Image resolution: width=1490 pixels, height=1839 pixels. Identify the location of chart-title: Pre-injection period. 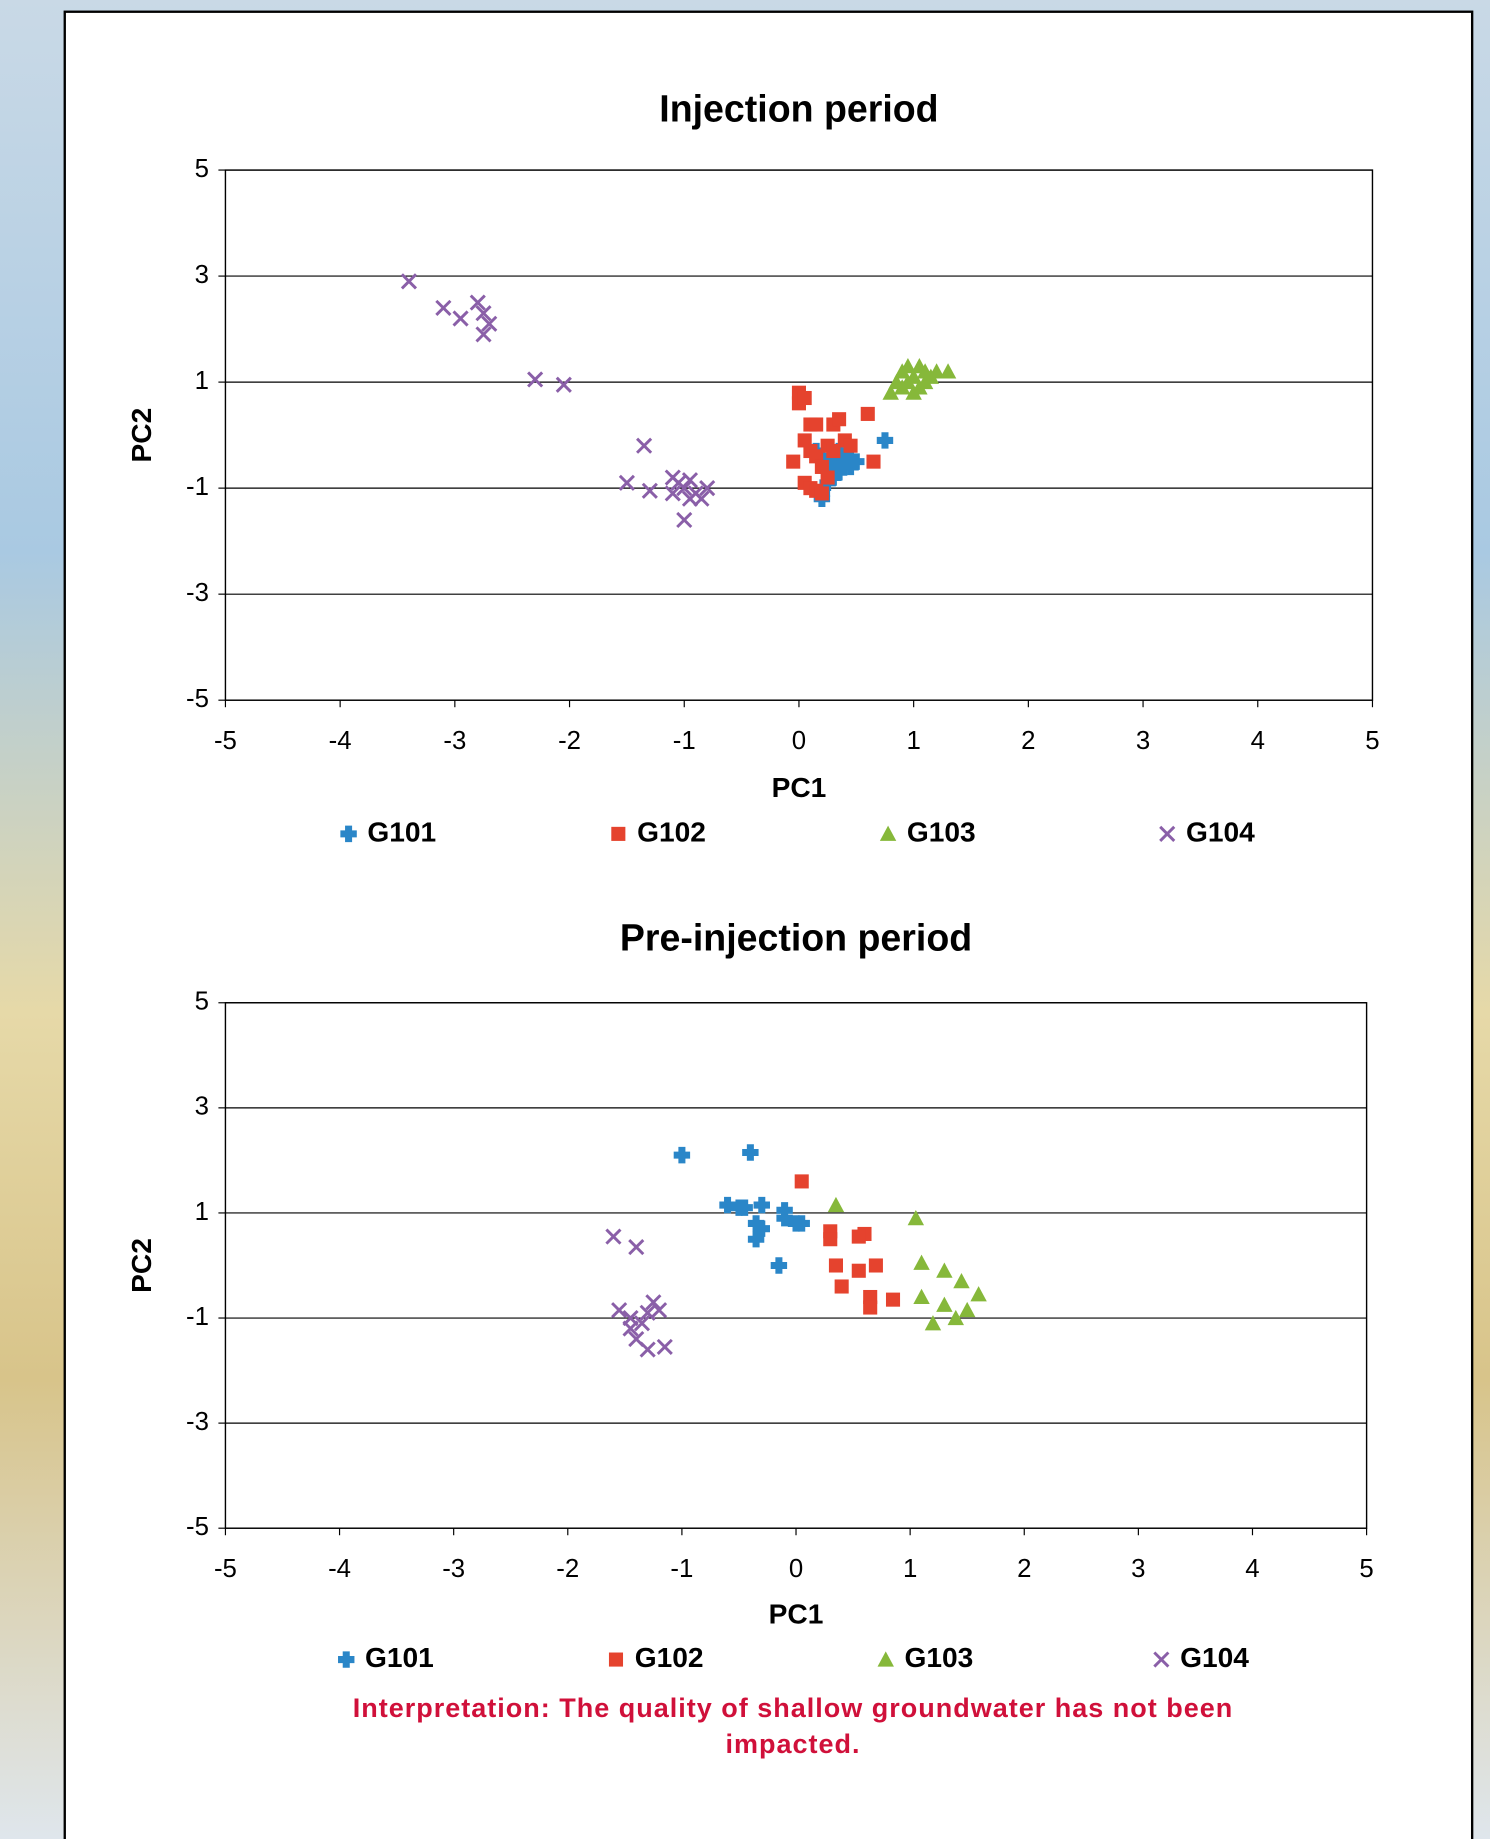
(796, 938).